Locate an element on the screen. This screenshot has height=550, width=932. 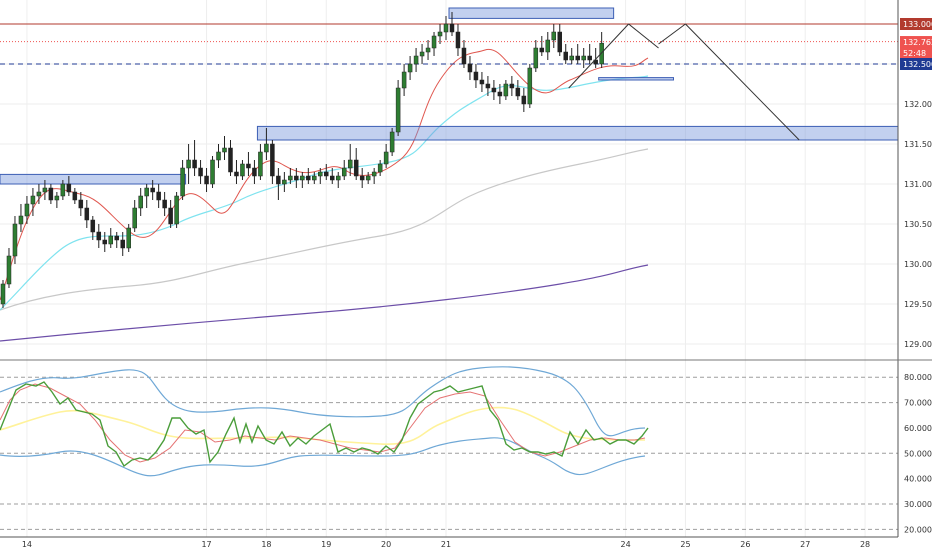
oscillator-tick-label-2: 40.0000 is located at coordinates (918, 479).